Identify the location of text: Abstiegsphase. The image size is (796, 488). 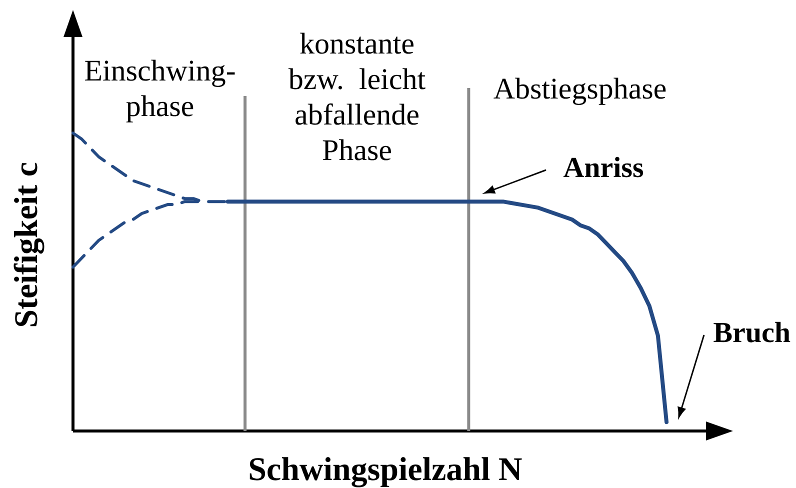
(580, 91).